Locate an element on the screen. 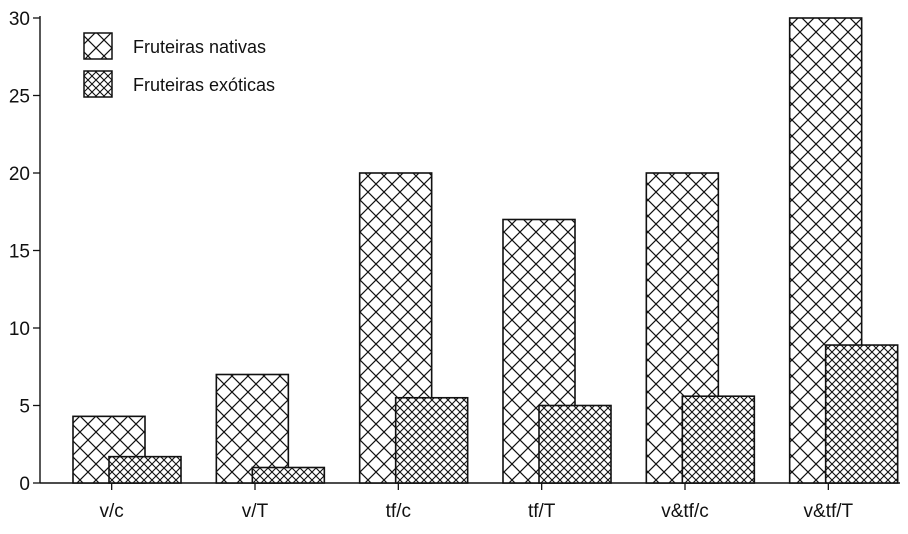 This screenshot has width=908, height=534. x-tick-label: v/c is located at coordinates (112, 511).